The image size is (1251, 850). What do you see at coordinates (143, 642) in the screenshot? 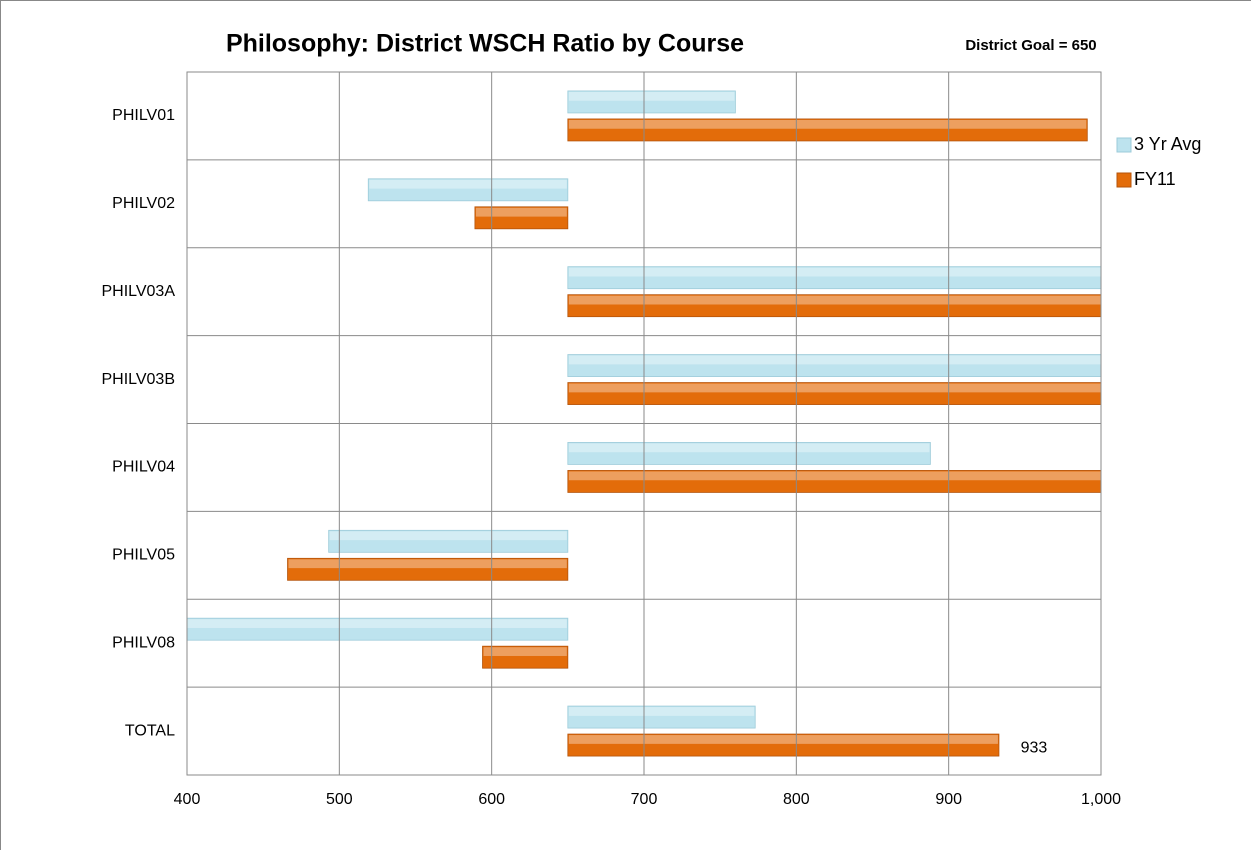
I see `y-tick-label: PHILV08` at bounding box center [143, 642].